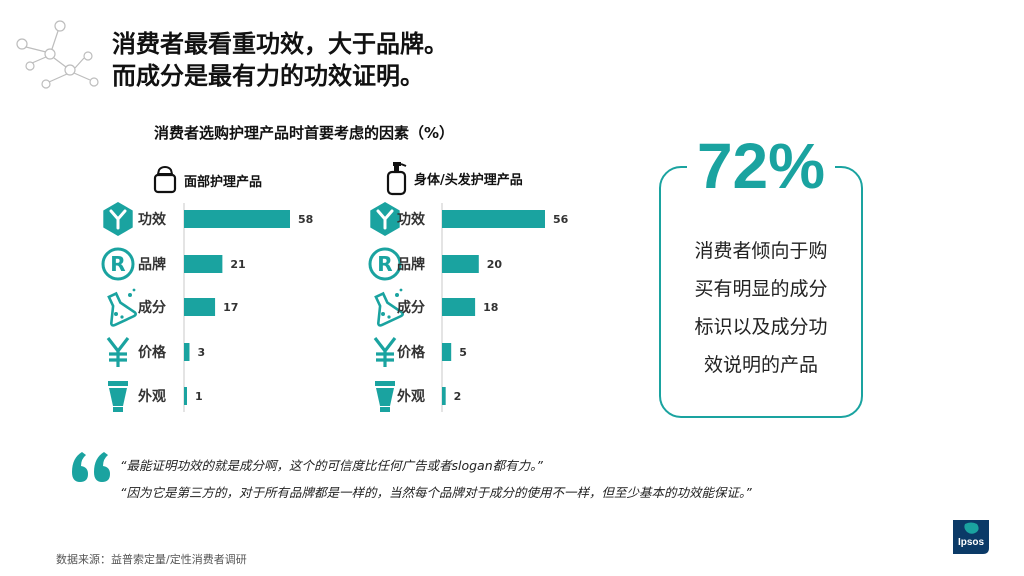 The height and width of the screenshot is (576, 1024). I want to click on pump-bottle-icon, so click(396, 179).